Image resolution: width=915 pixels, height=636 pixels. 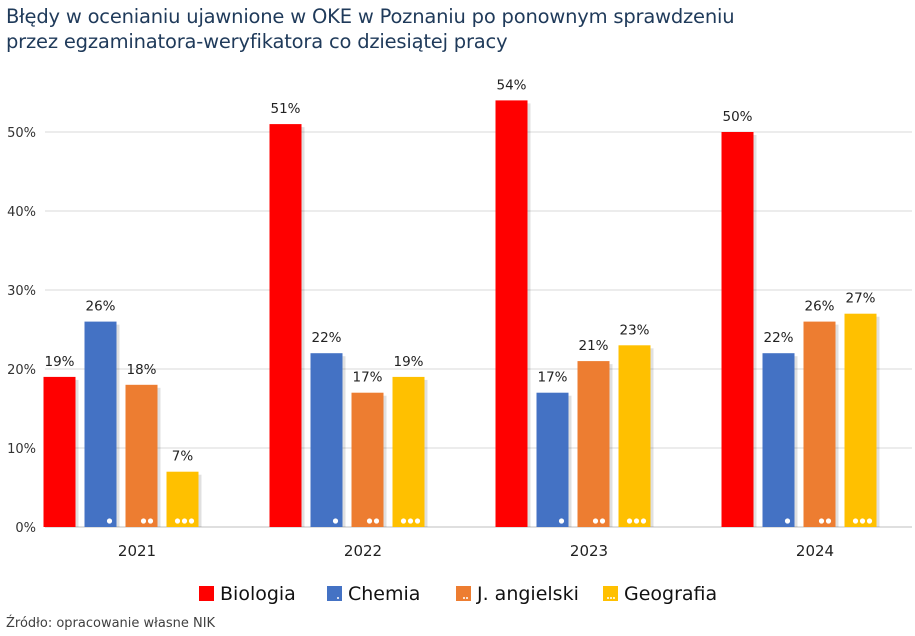 I want to click on bar-chemia-2024, so click(x=778, y=440).